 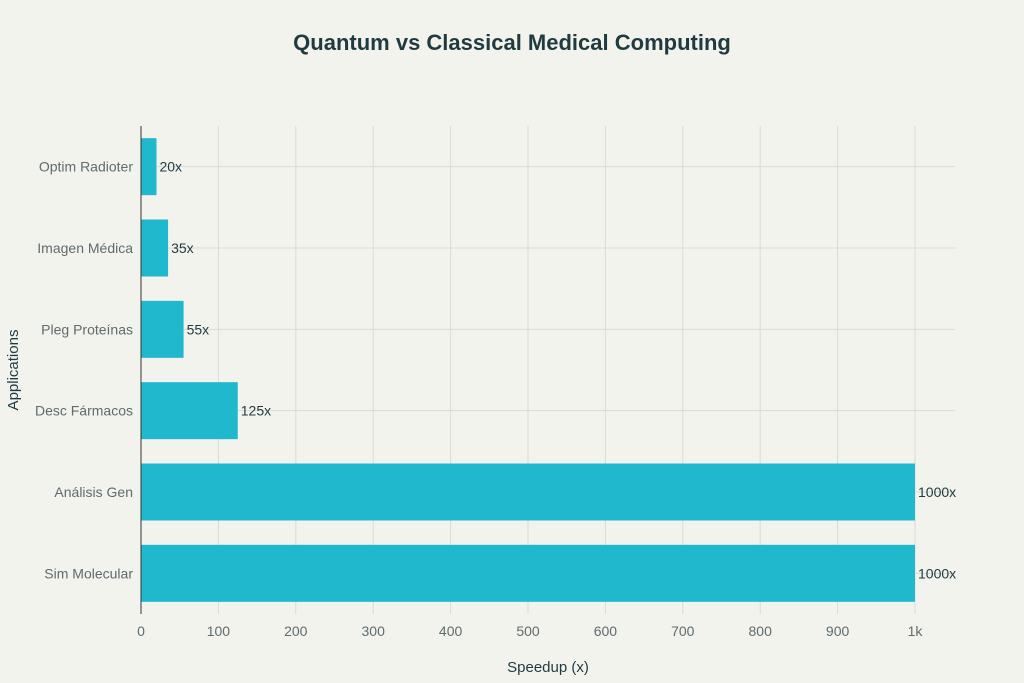 What do you see at coordinates (512, 42) in the screenshot?
I see `chart-title: Quantum vs Classical Medical Computing` at bounding box center [512, 42].